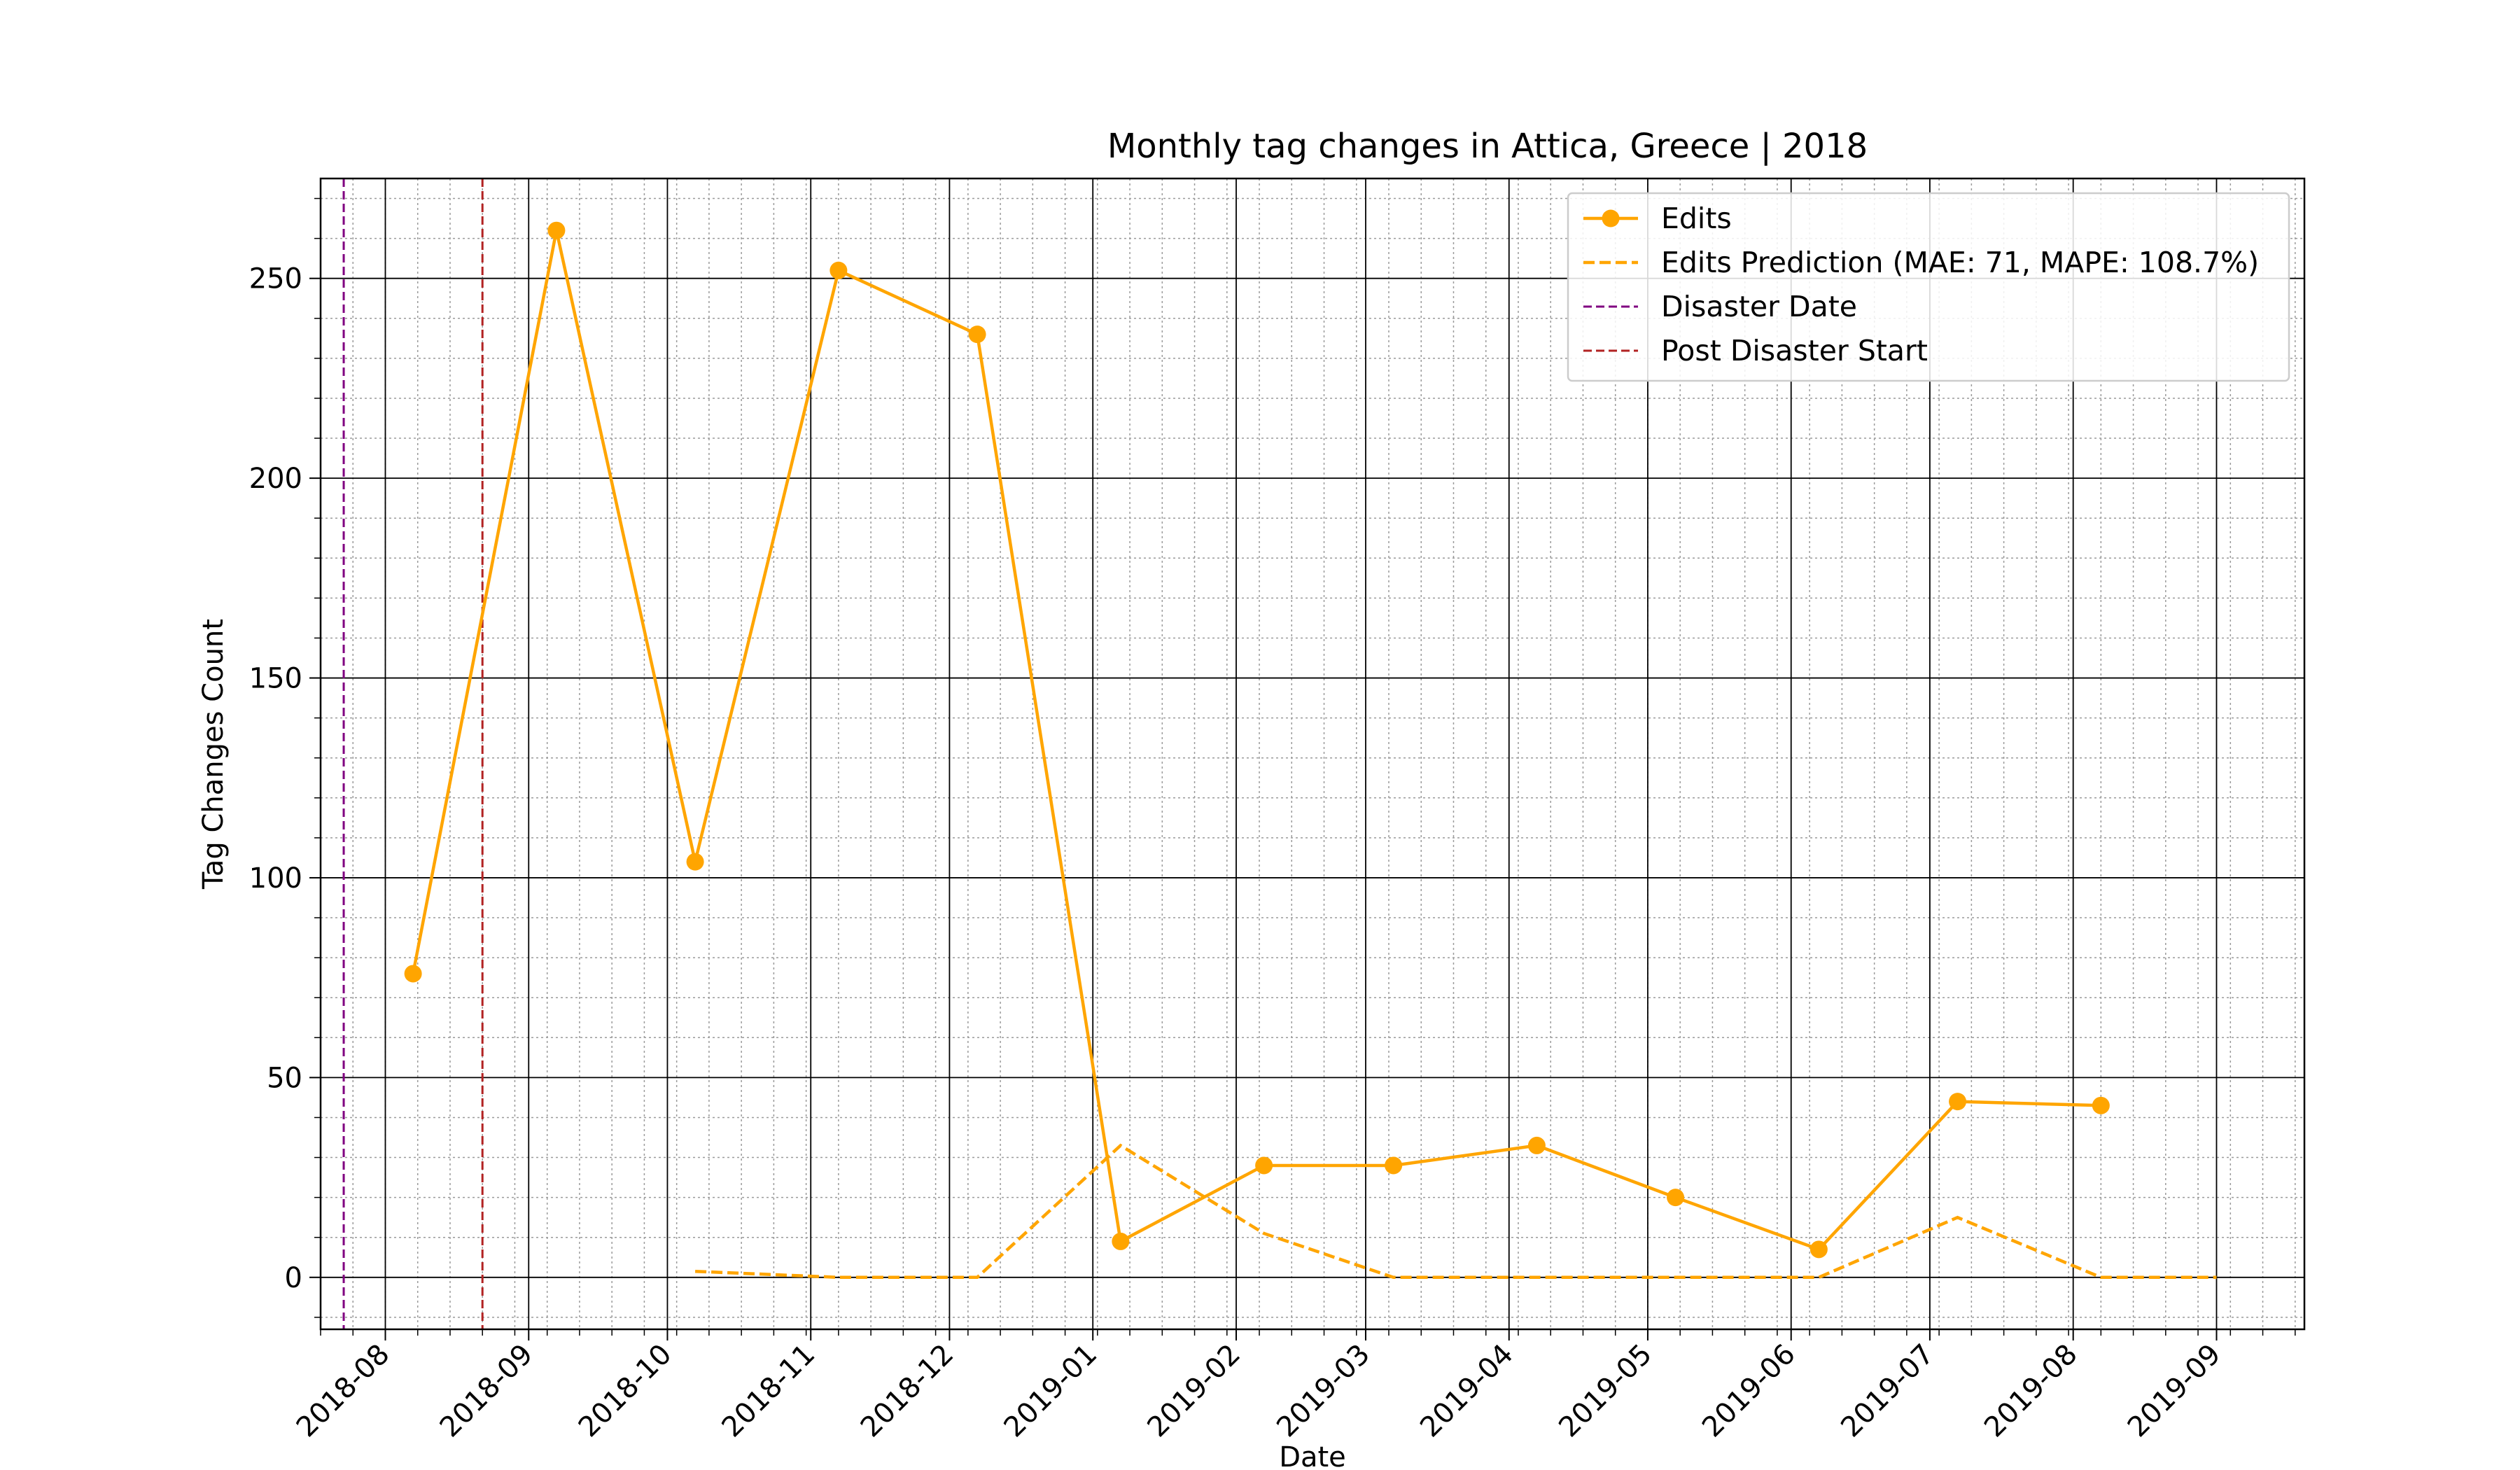 Image resolution: width=2520 pixels, height=1470 pixels. Describe the element at coordinates (1456, 1211) in the screenshot. I see `prediction-line` at that location.